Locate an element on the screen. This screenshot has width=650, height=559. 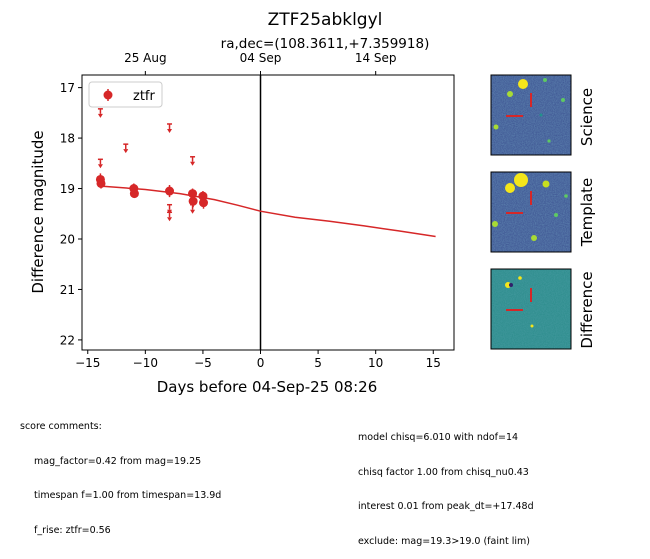
x-axis-label: Days before 04-Sep-25 08:26 is located at coordinates (267, 387).